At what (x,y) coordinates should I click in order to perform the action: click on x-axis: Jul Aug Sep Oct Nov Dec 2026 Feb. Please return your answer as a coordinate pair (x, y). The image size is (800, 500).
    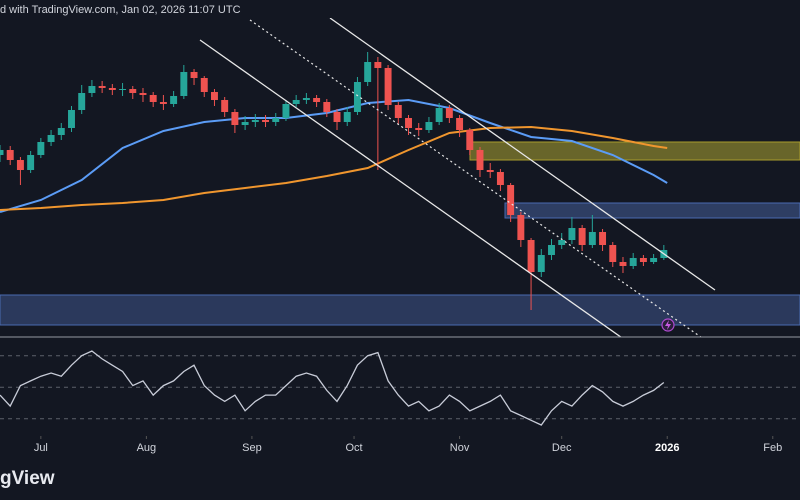
    Looking at the image, I should click on (408, 445).